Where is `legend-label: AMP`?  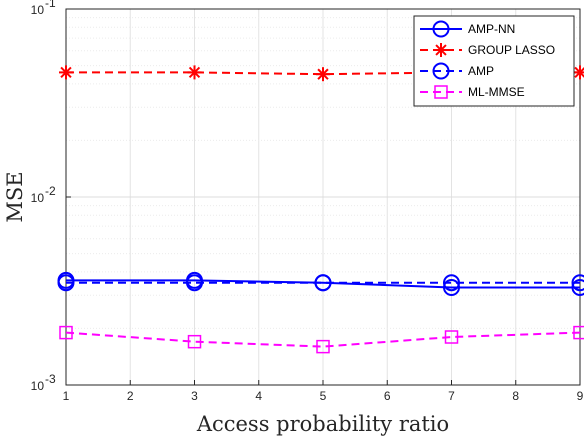
legend-label: AMP is located at coordinates (481, 71).